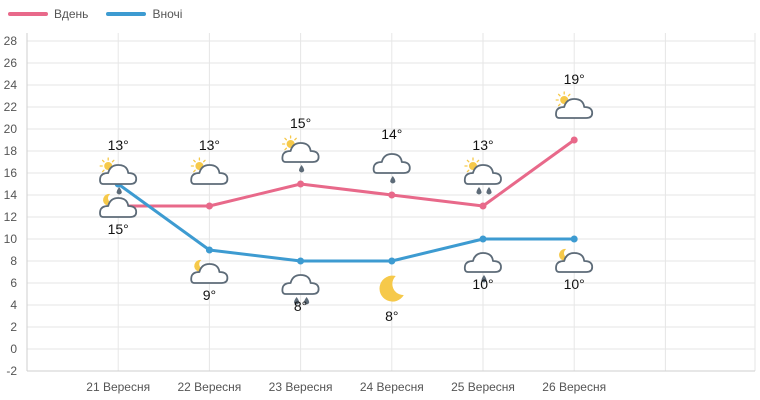  I want to click on x-tick-label: 23 Вересня, so click(301, 387).